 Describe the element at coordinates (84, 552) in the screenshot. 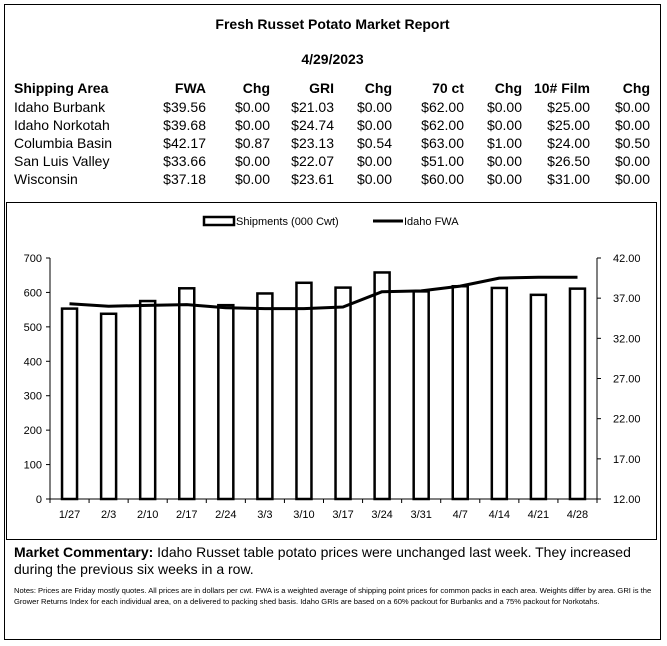

I see `commentary-lead: Market Commentary:` at that location.